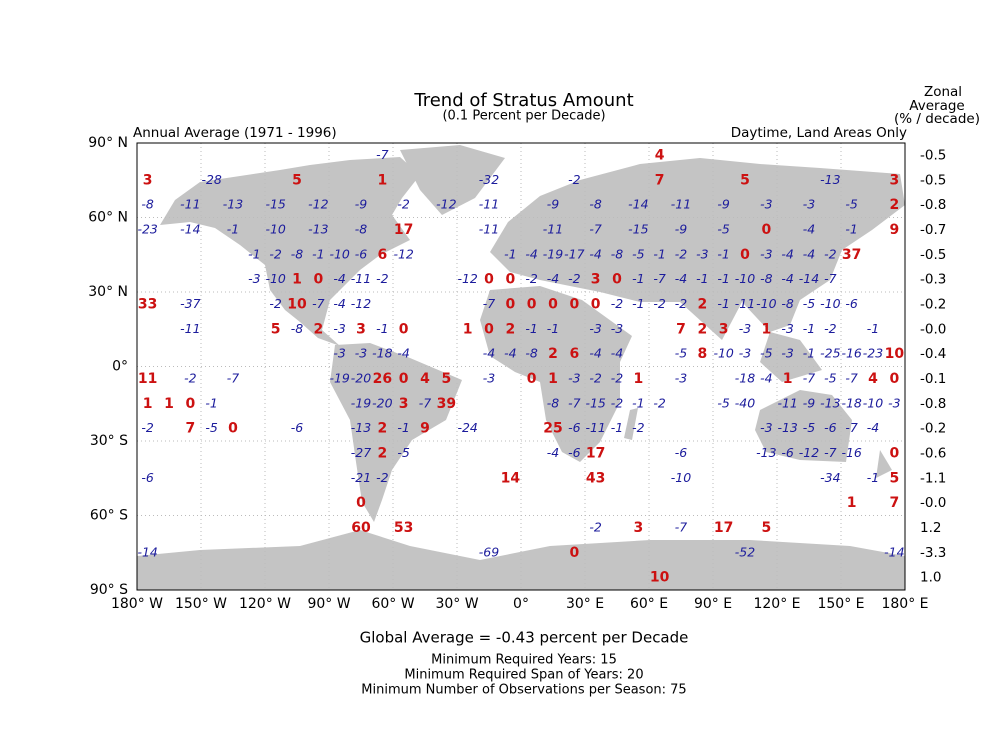 This screenshot has height=756, width=1008. What do you see at coordinates (933, 155) in the screenshot?
I see `zonal-average: -0.5` at bounding box center [933, 155].